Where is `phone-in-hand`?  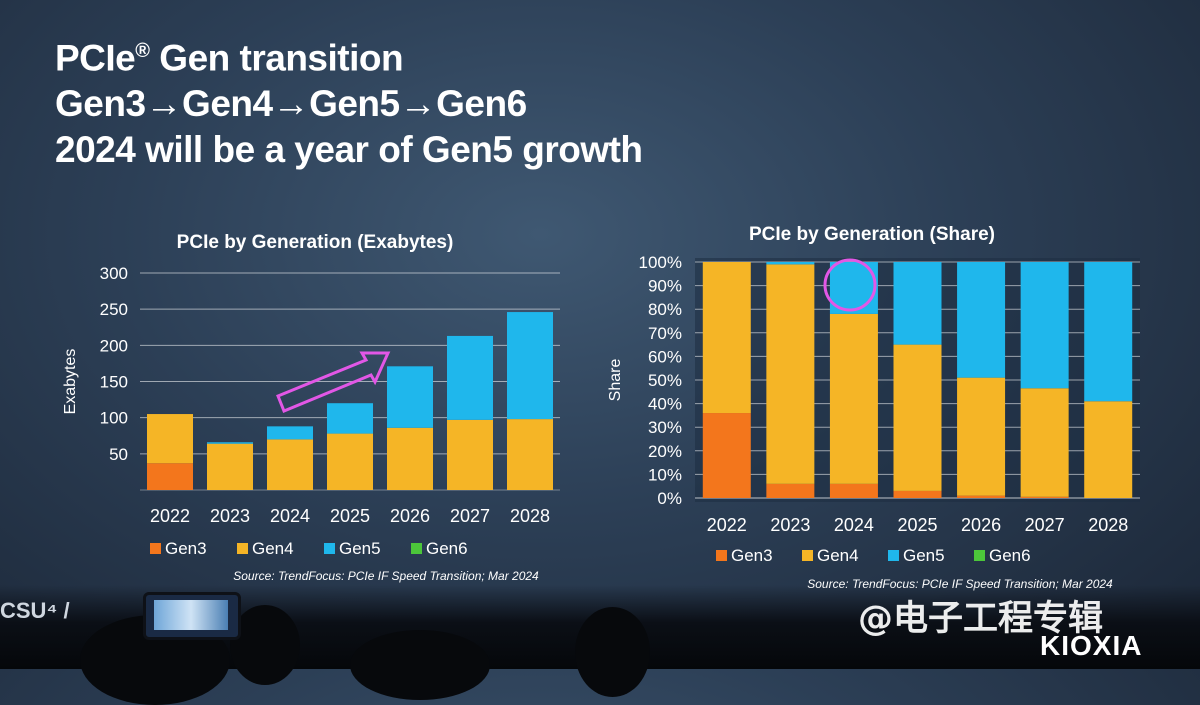 phone-in-hand is located at coordinates (192, 616).